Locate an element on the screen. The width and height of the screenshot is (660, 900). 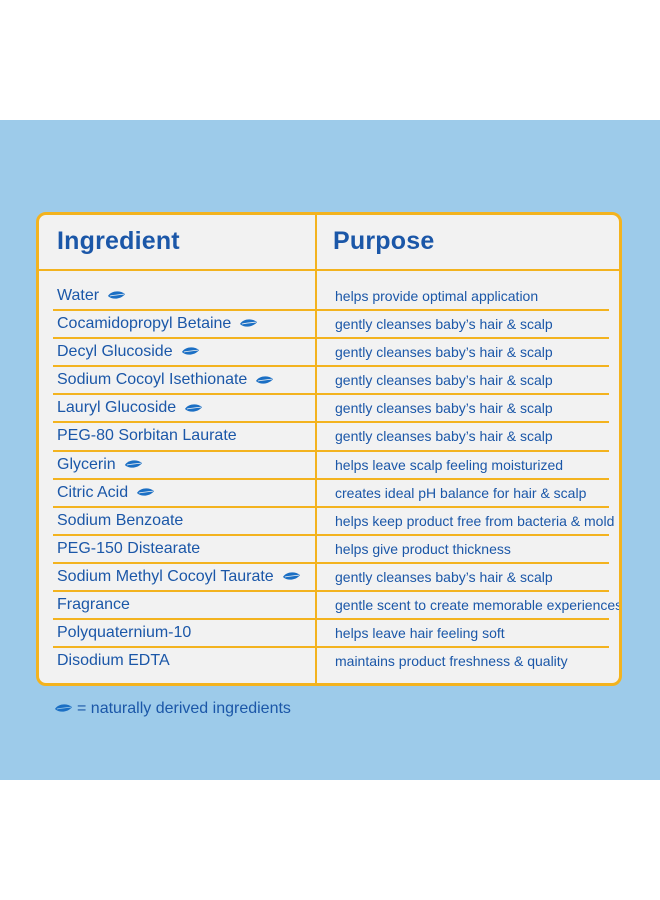
ingredient-text: Glycerin is located at coordinates (86, 464).